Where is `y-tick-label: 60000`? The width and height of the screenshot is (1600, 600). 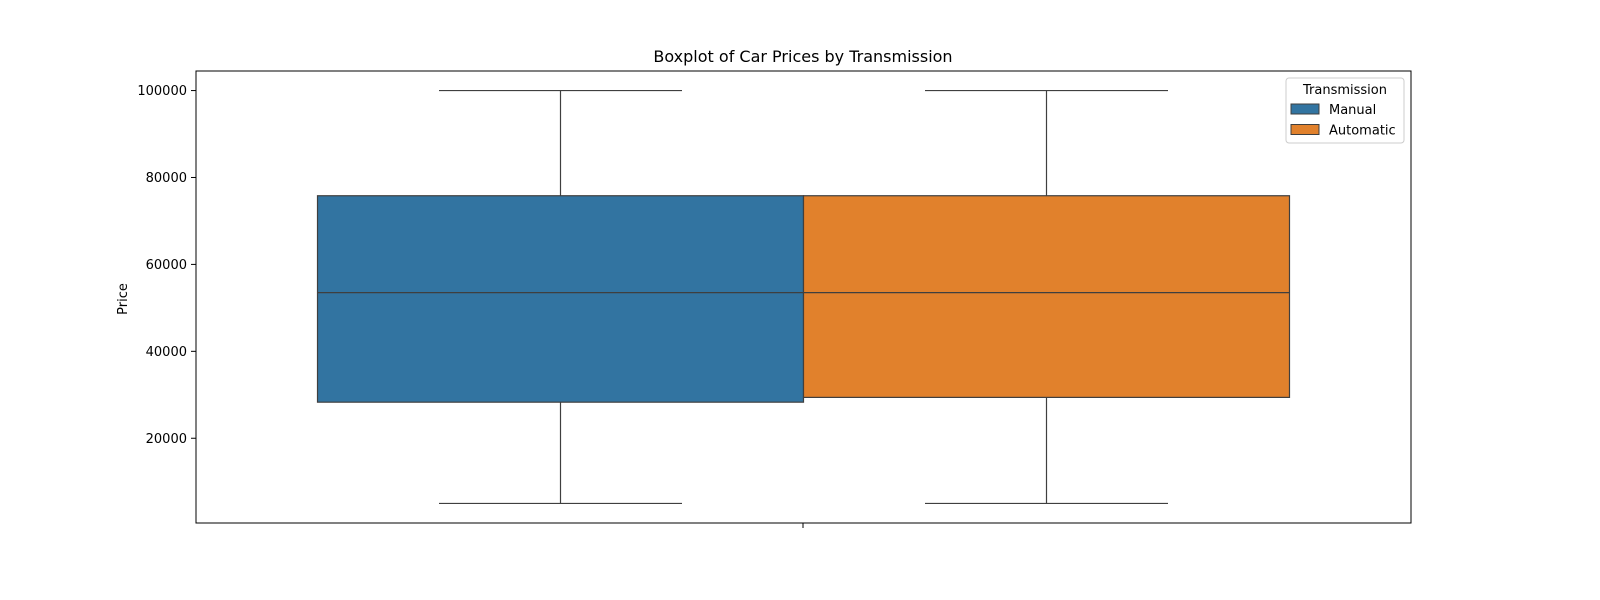 y-tick-label: 60000 is located at coordinates (166, 265).